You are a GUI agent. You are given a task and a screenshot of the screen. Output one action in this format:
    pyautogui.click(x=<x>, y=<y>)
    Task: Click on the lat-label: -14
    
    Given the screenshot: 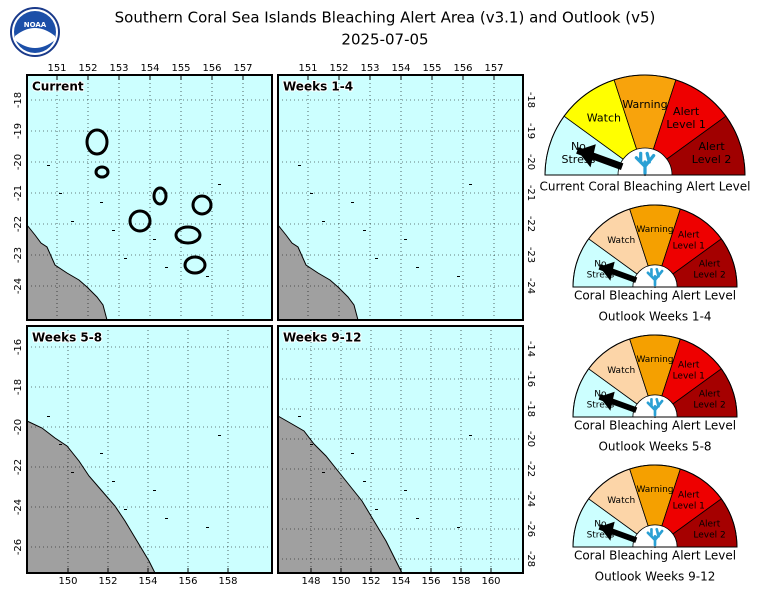 What is the action you would take?
    pyautogui.click(x=530, y=349)
    